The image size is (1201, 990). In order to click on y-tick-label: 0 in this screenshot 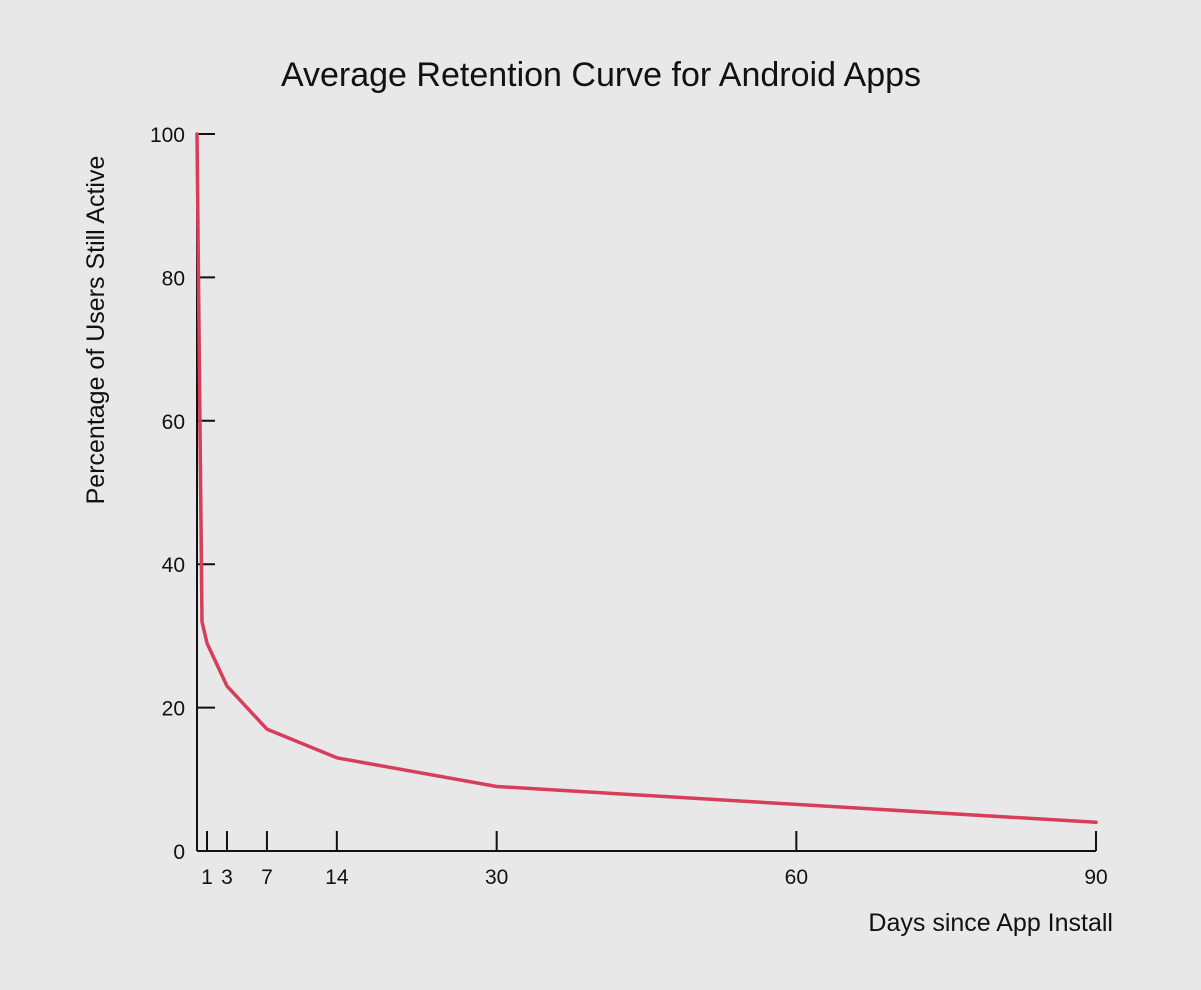, I will do `click(179, 852)`.